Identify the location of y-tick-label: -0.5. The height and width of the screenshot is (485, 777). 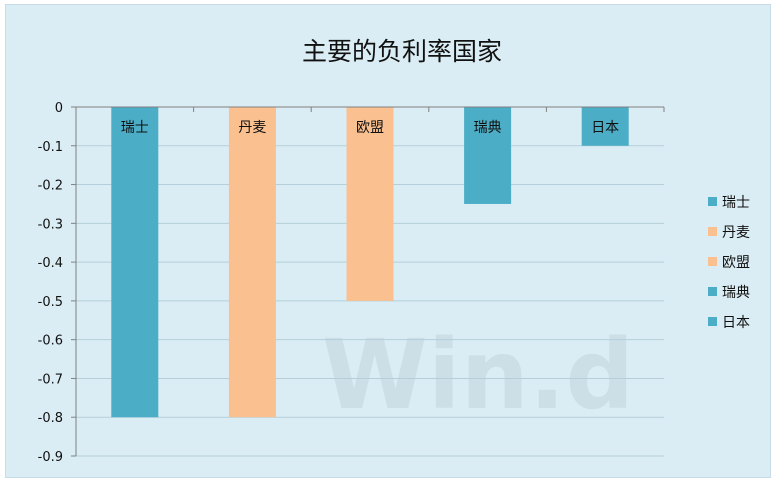
(50, 302).